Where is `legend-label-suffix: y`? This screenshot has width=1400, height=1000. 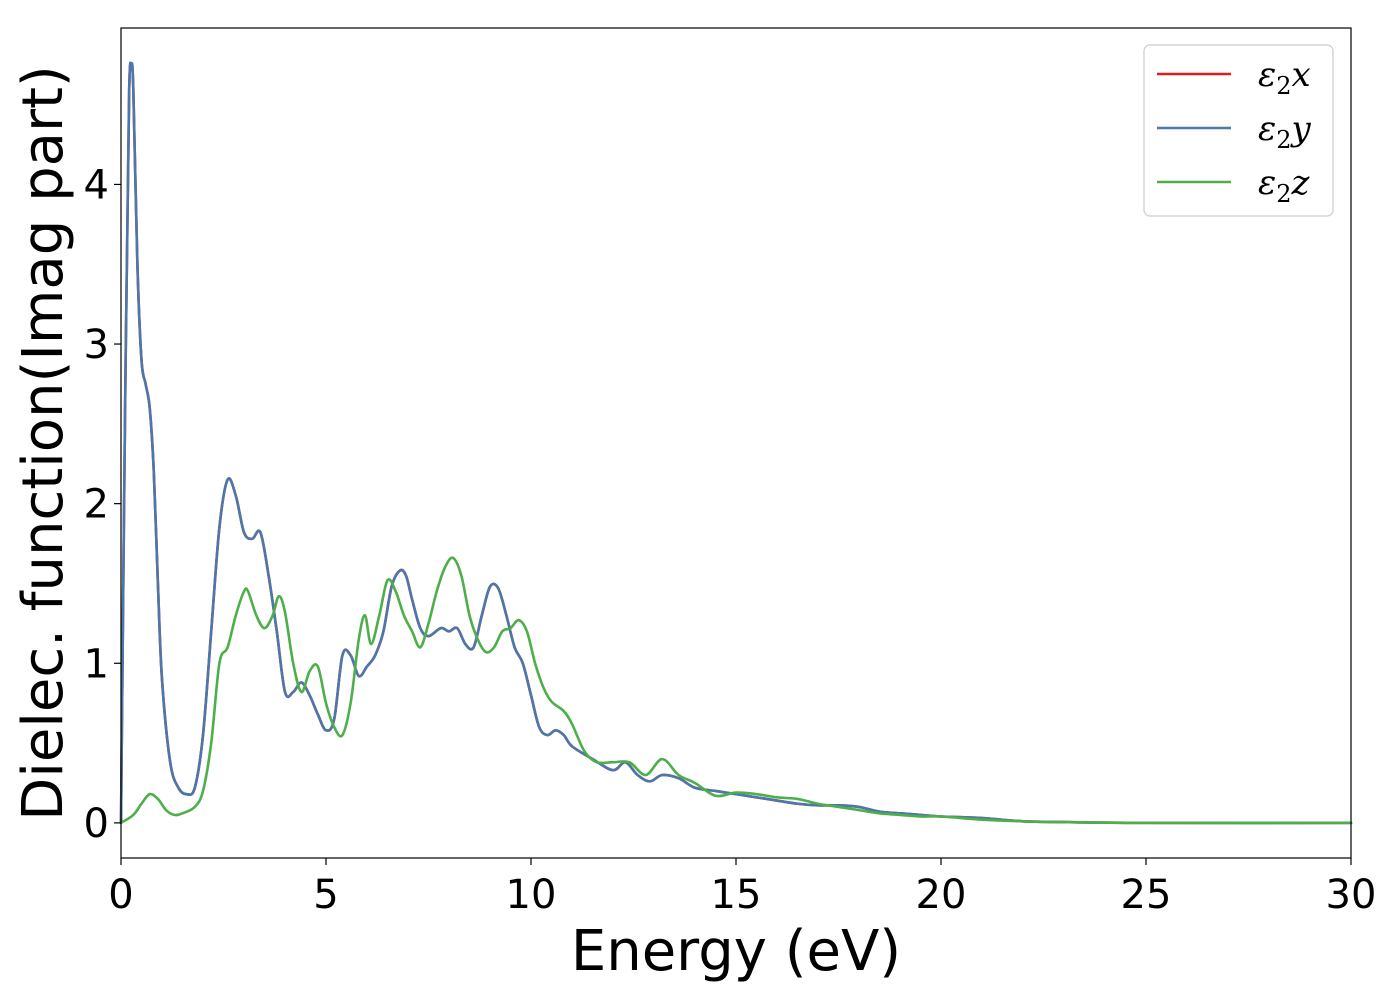 legend-label-suffix: y is located at coordinates (1301, 129).